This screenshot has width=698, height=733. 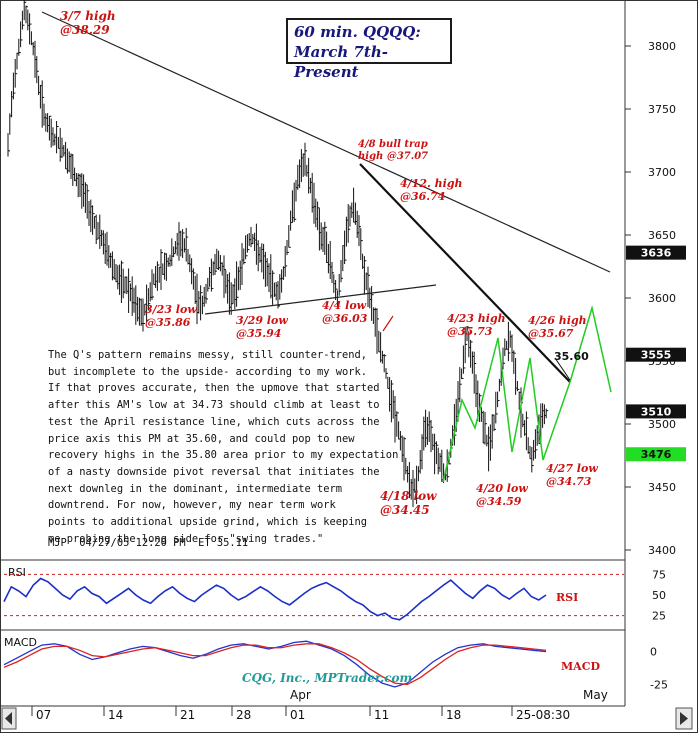 I want to click on annotation-label: @36.74, so click(x=422, y=196).